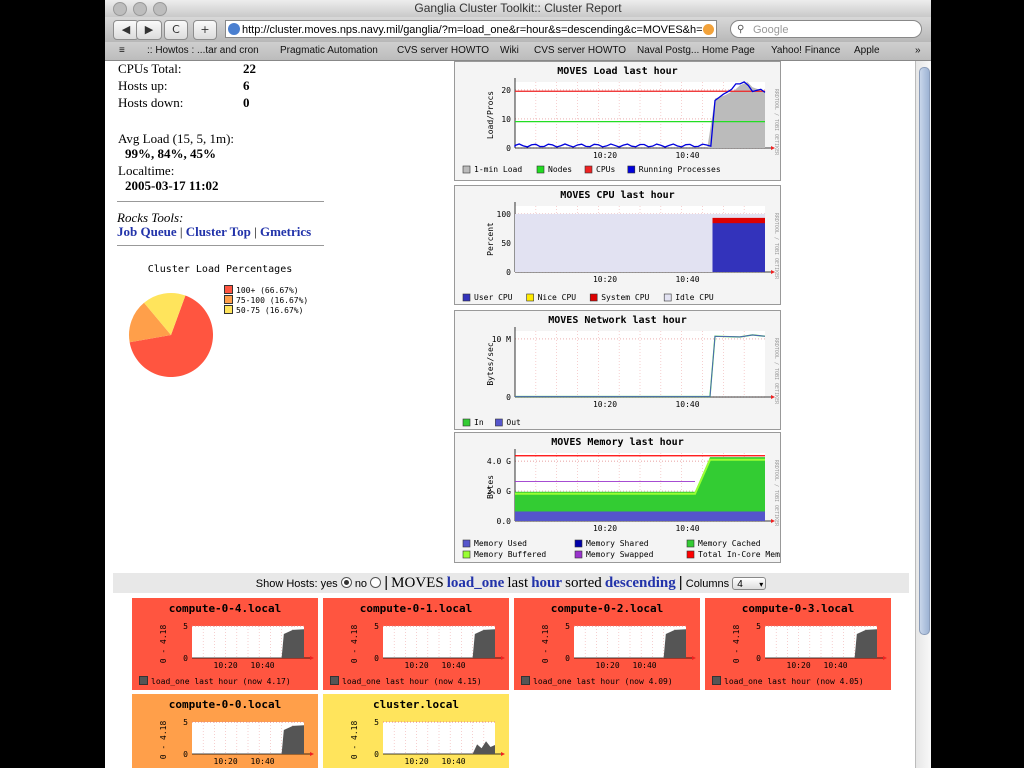 The image size is (1024, 768). Describe the element at coordinates (443, 50) in the screenshot. I see `bookmark-cvs-1: CVS server HOWTO` at that location.